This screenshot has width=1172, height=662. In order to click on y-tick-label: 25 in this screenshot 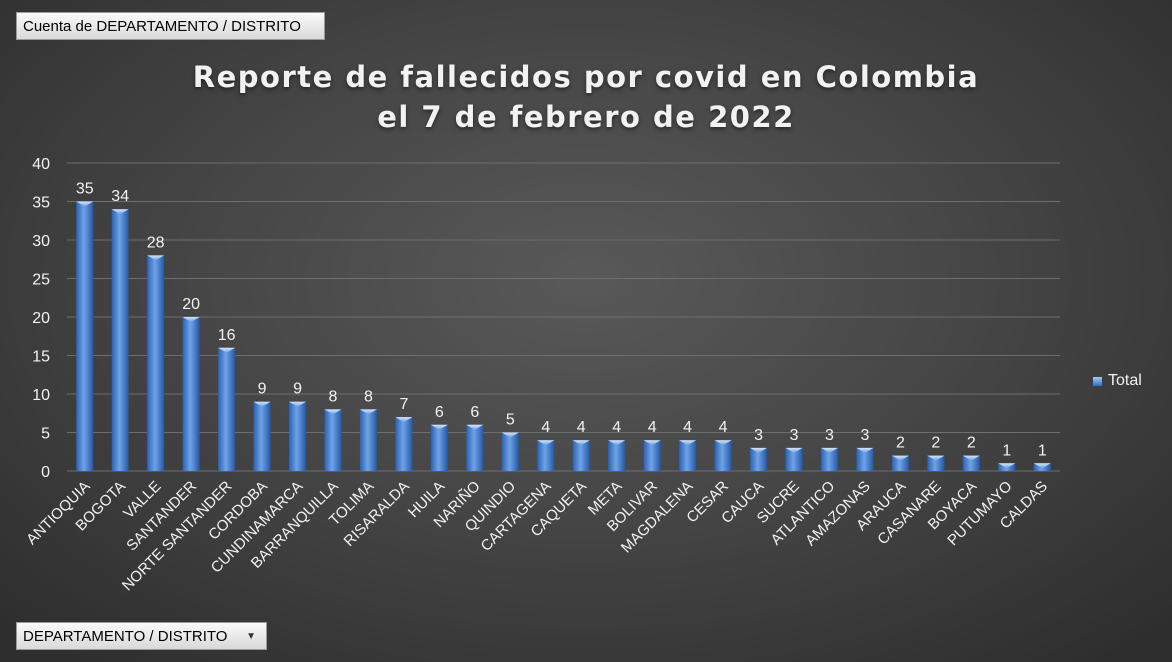, I will do `click(41, 280)`.